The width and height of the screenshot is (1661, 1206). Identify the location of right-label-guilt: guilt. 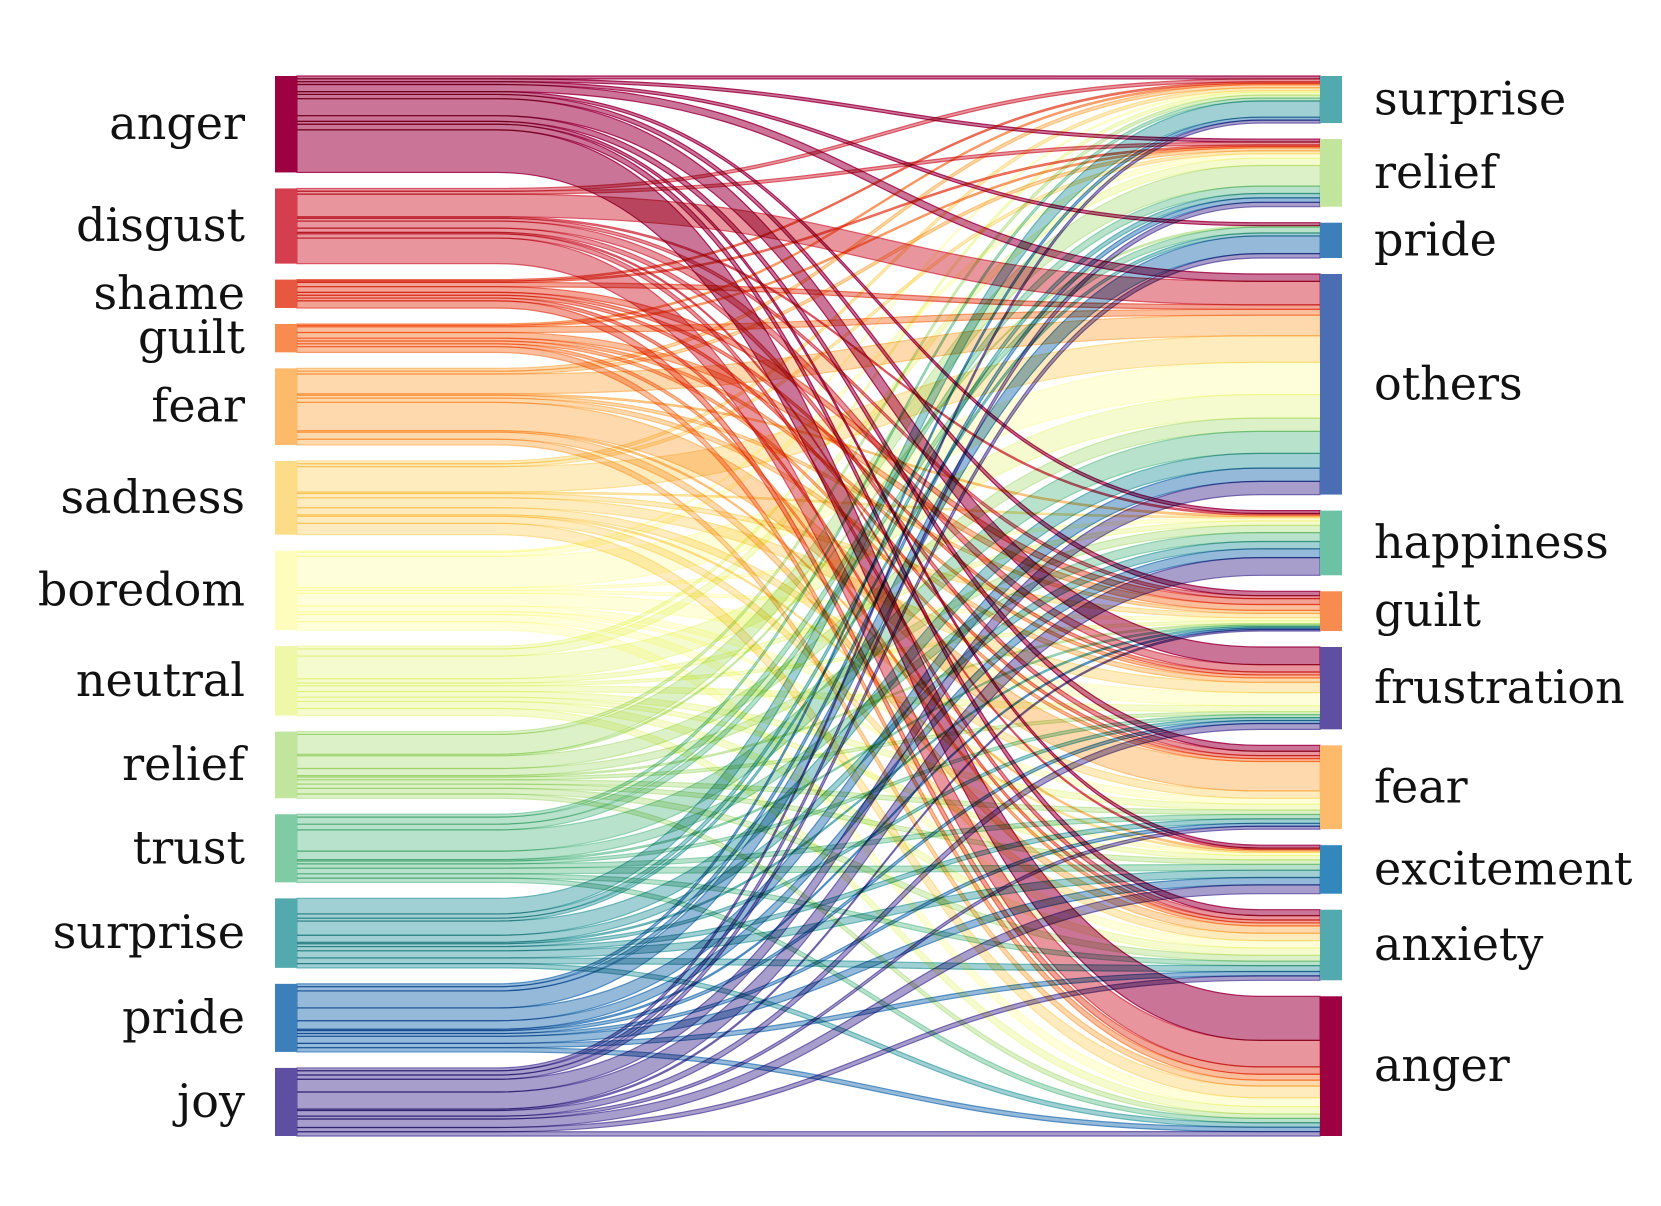
(1427, 610).